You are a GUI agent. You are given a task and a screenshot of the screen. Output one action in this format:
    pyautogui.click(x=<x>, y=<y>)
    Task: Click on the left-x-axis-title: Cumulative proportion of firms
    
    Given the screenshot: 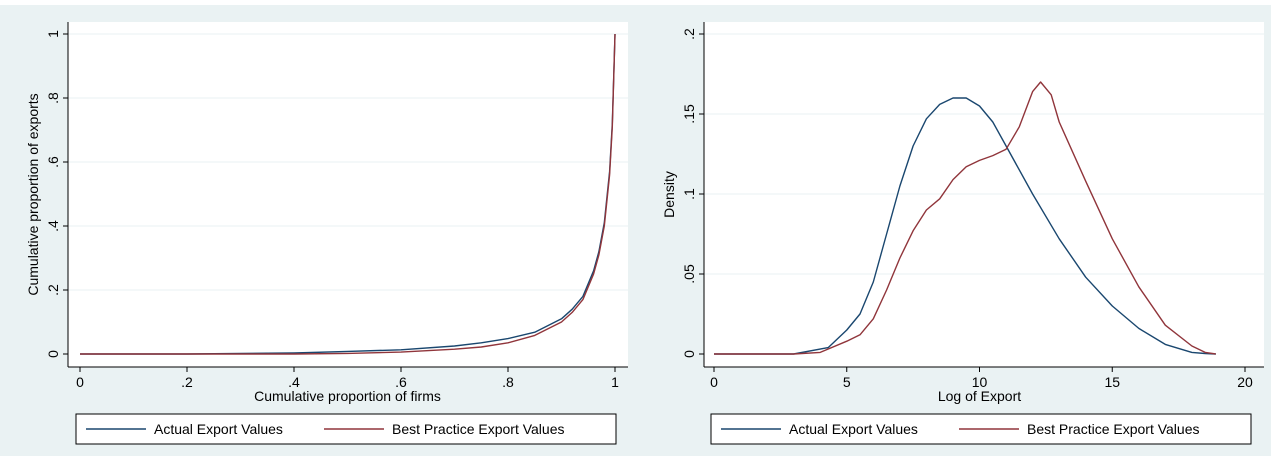 What is the action you would take?
    pyautogui.click(x=347, y=396)
    